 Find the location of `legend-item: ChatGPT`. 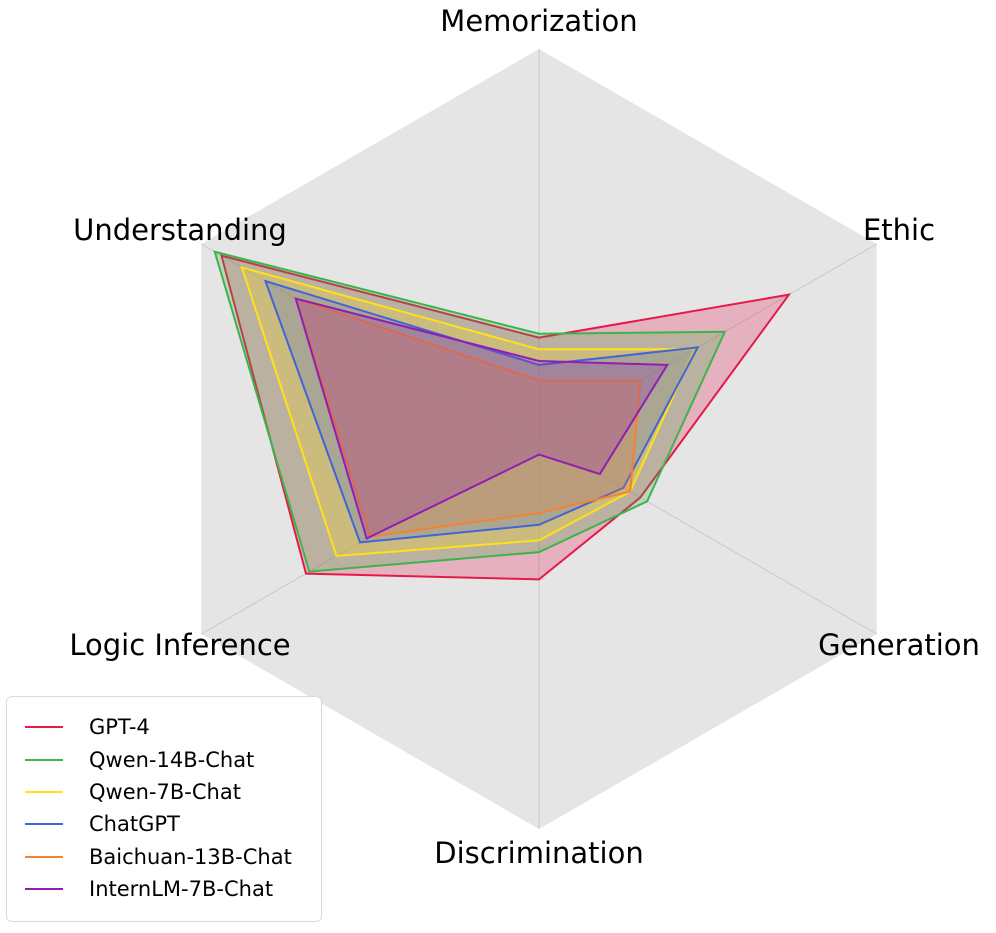

legend-item: ChatGPT is located at coordinates (173, 824).